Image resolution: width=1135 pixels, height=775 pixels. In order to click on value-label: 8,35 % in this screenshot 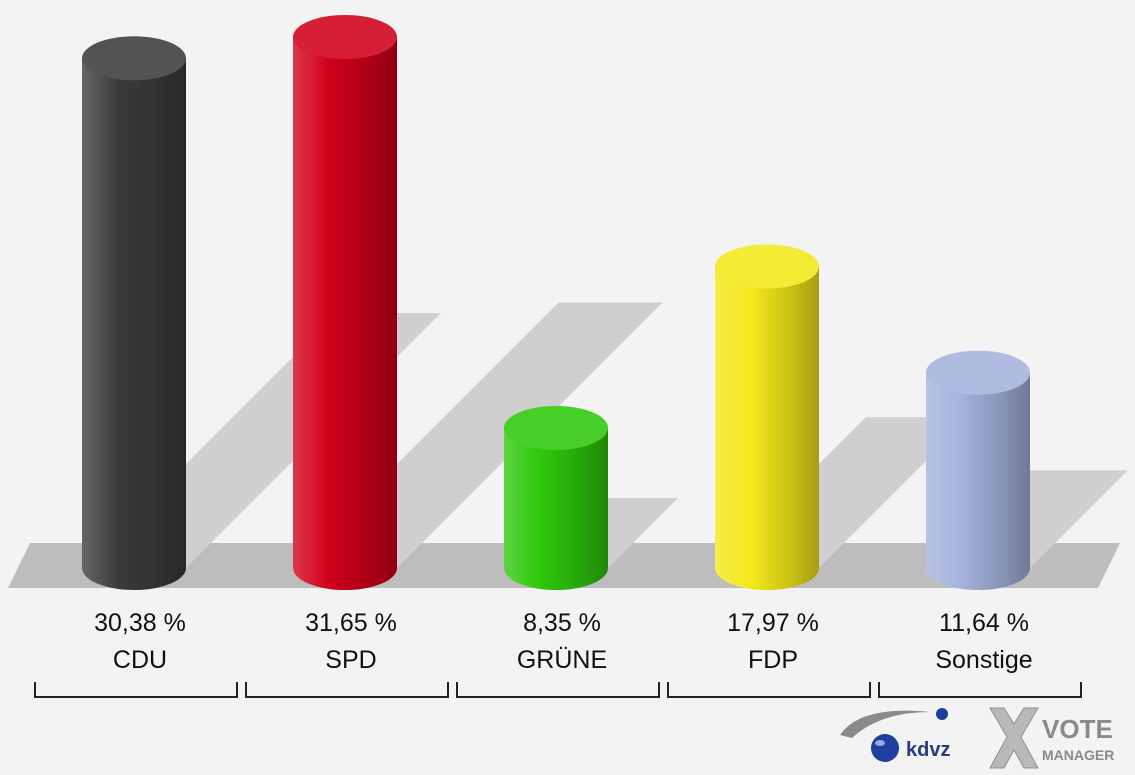, I will do `click(562, 623)`.